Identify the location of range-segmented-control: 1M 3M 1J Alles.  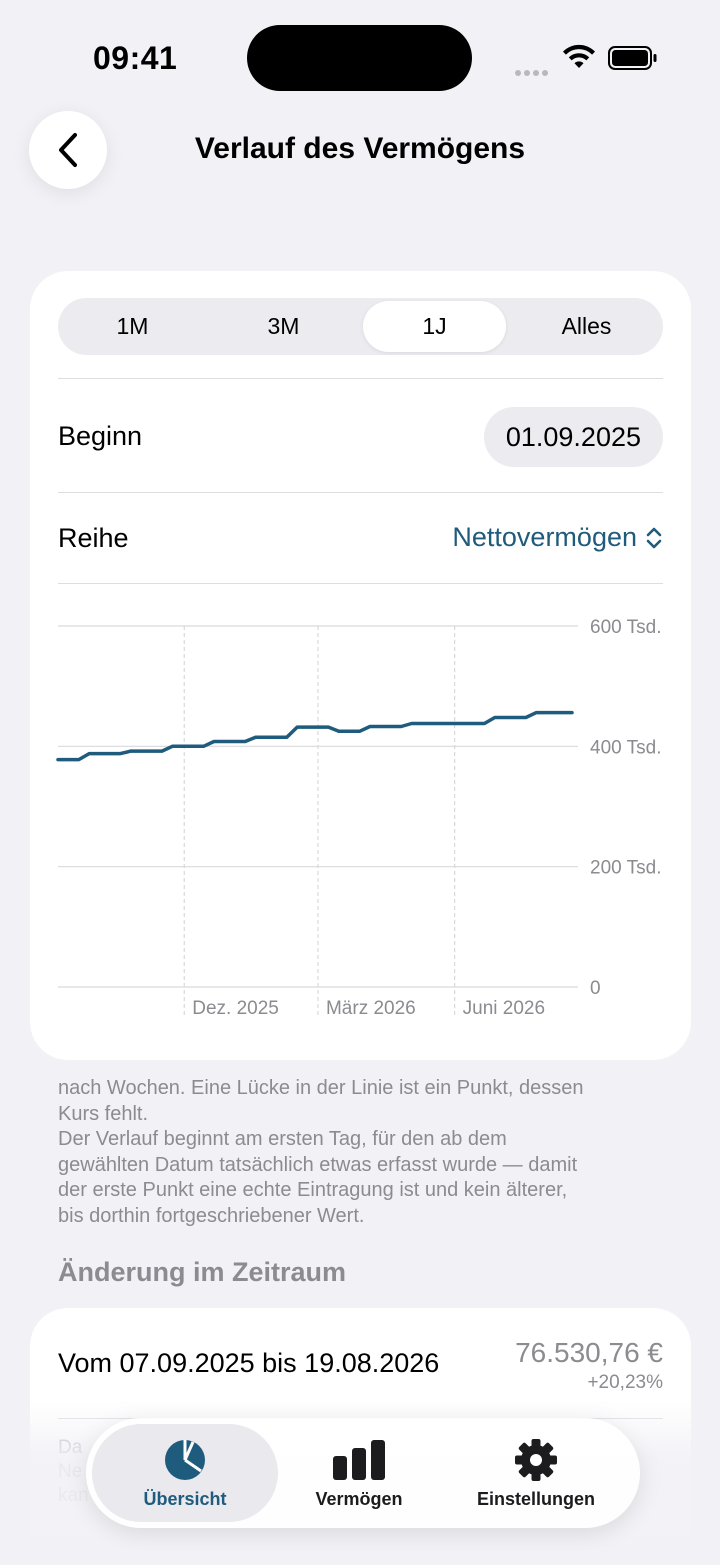
(360, 326).